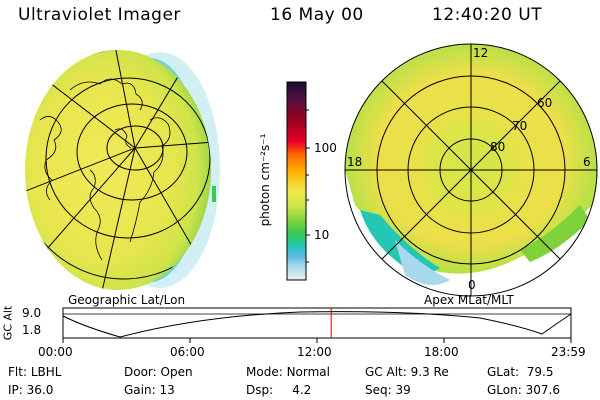 This screenshot has height=400, width=600. I want to click on mlt-label-6: 6, so click(587, 162).